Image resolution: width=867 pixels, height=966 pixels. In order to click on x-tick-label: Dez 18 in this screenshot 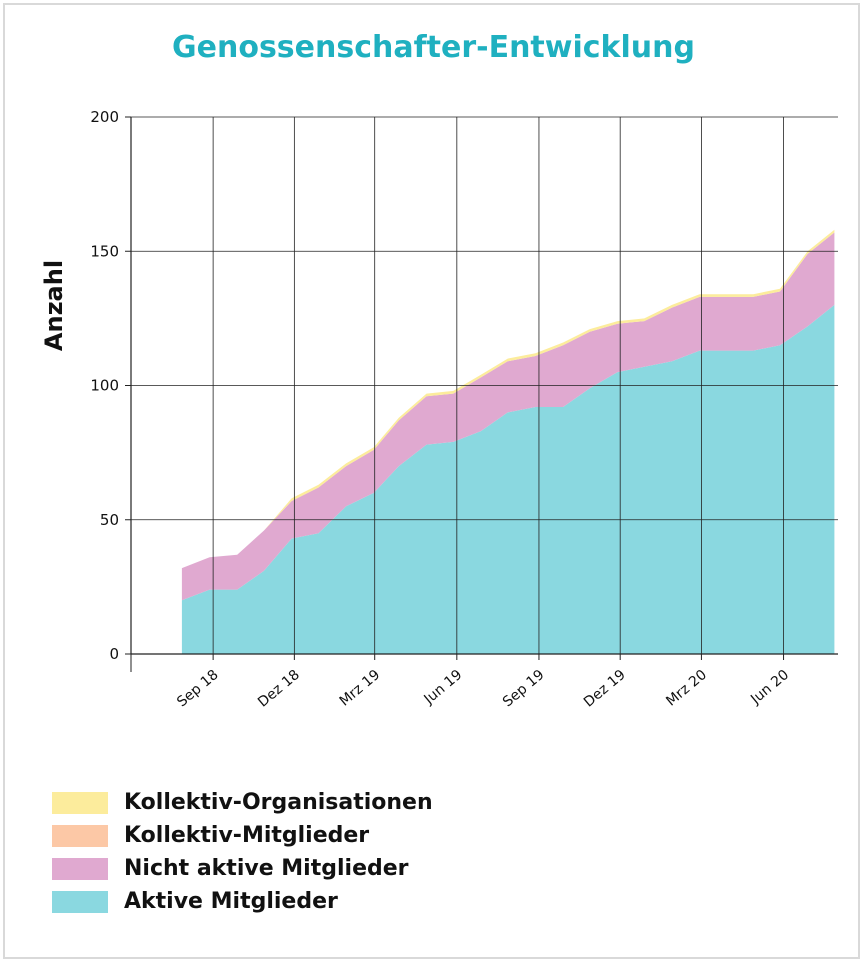, I will do `click(279, 689)`.